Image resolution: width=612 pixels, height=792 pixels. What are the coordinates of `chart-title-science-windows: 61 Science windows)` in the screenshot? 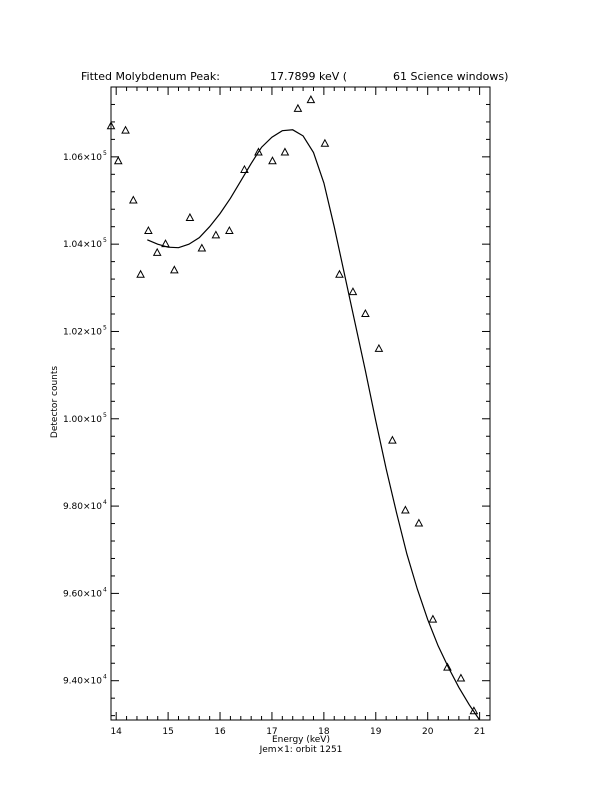 It's located at (450, 76).